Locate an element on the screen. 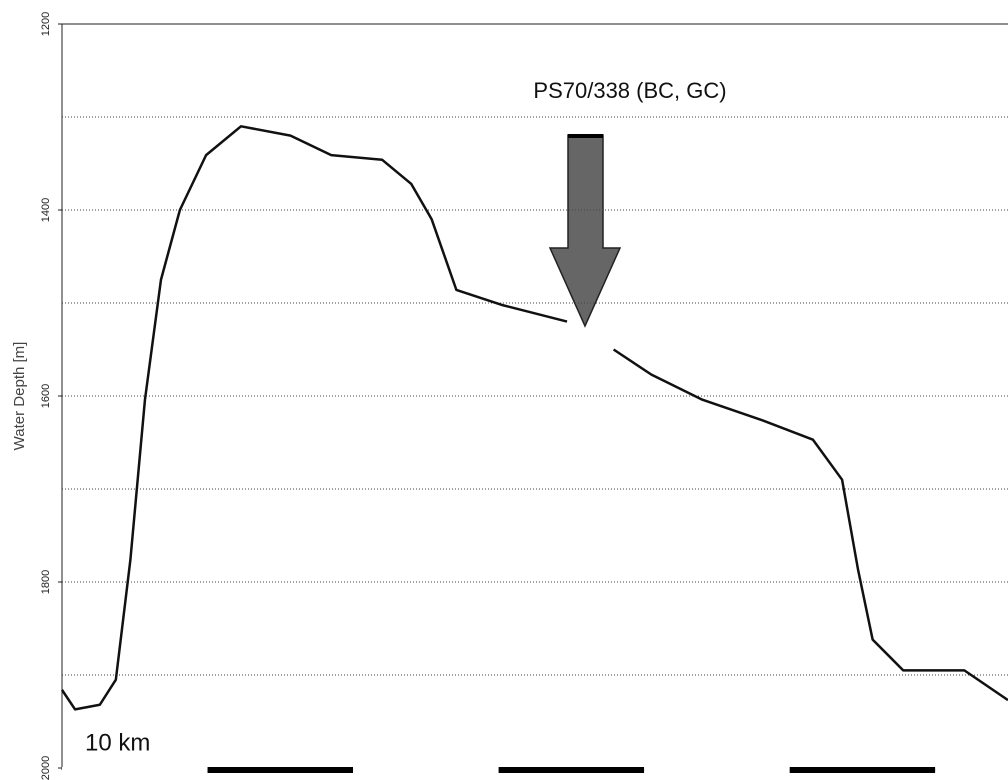 Image resolution: width=1008 pixels, height=780 pixels. y-tick-label: 2000 is located at coordinates (46, 768).